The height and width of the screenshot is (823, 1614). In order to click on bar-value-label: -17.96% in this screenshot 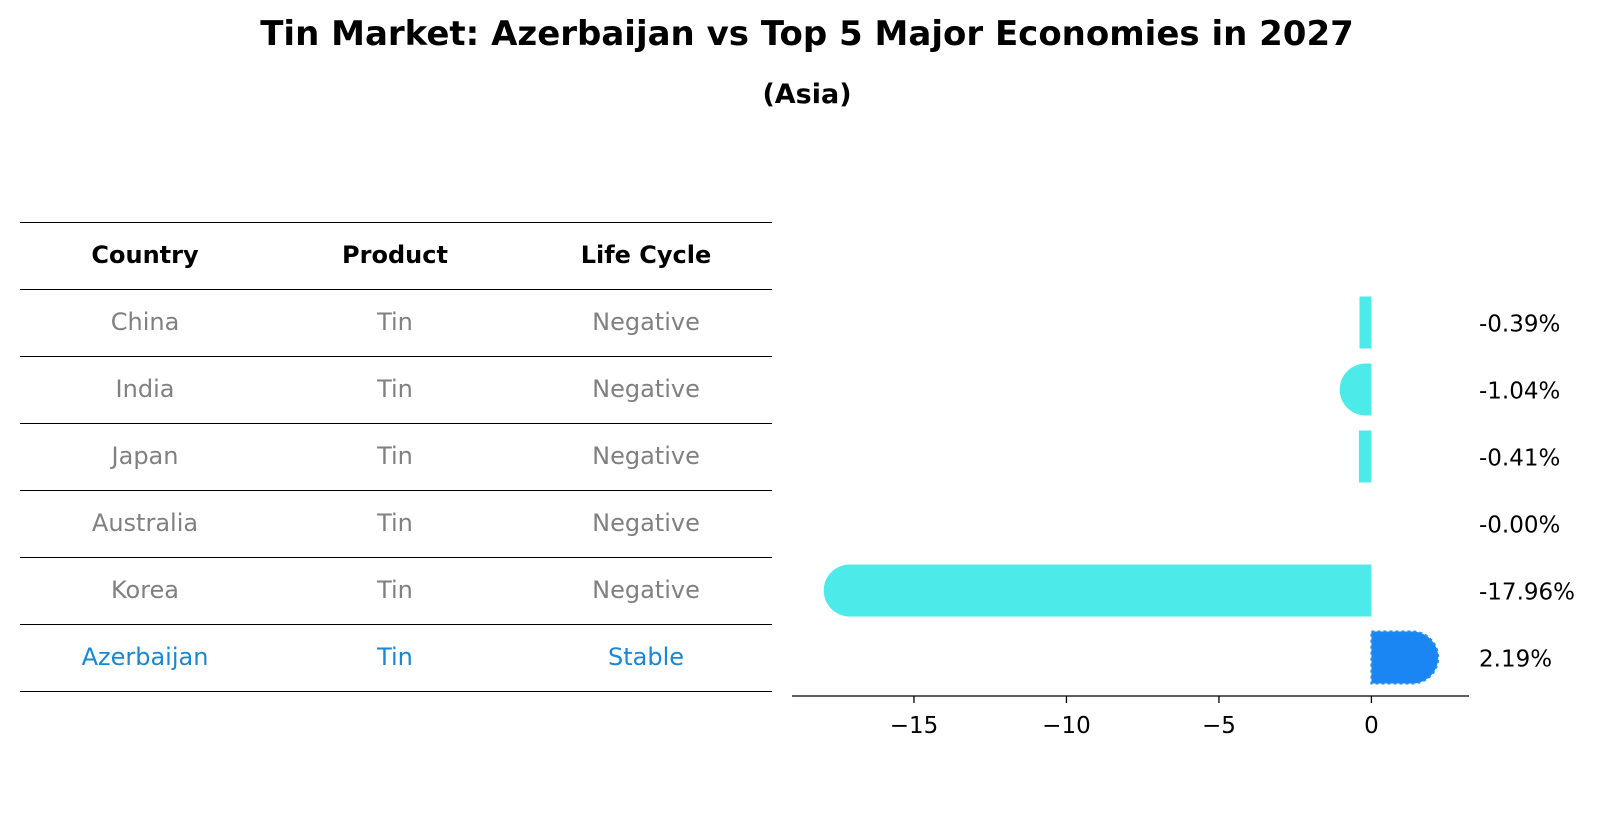, I will do `click(1527, 593)`.